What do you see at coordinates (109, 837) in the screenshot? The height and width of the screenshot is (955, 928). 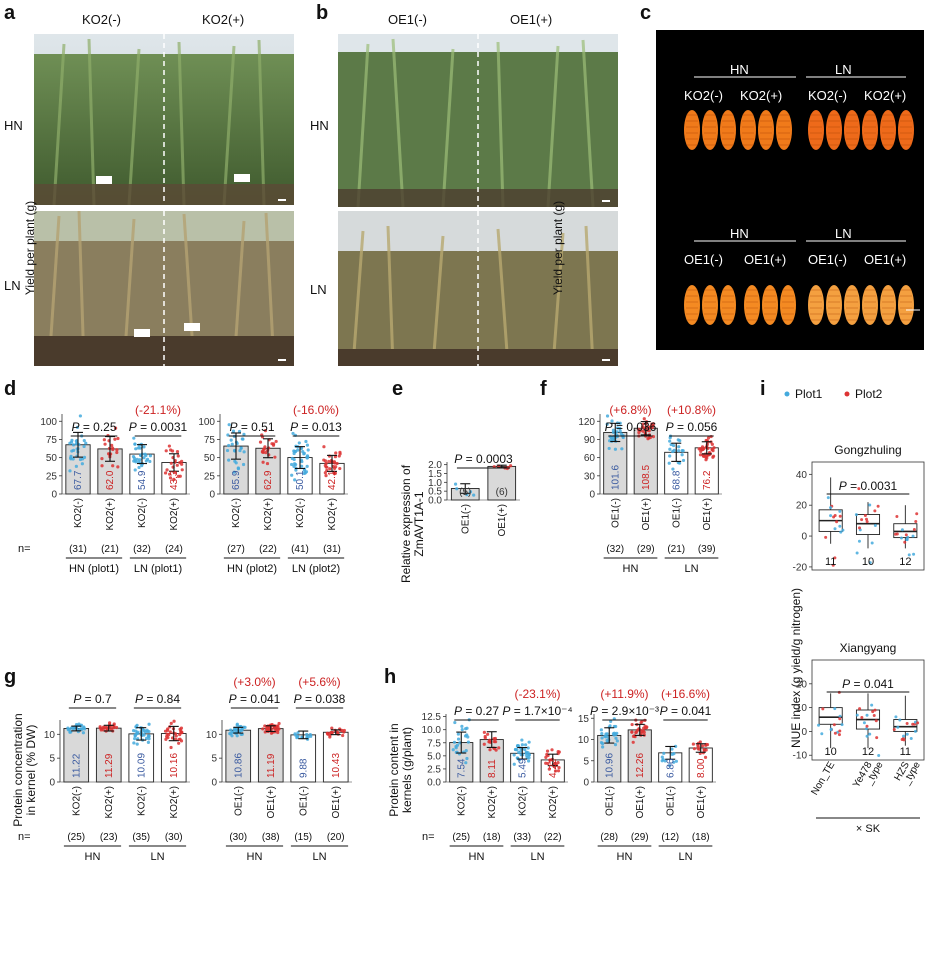 I see `n-label-g-0-1: (23)` at bounding box center [109, 837].